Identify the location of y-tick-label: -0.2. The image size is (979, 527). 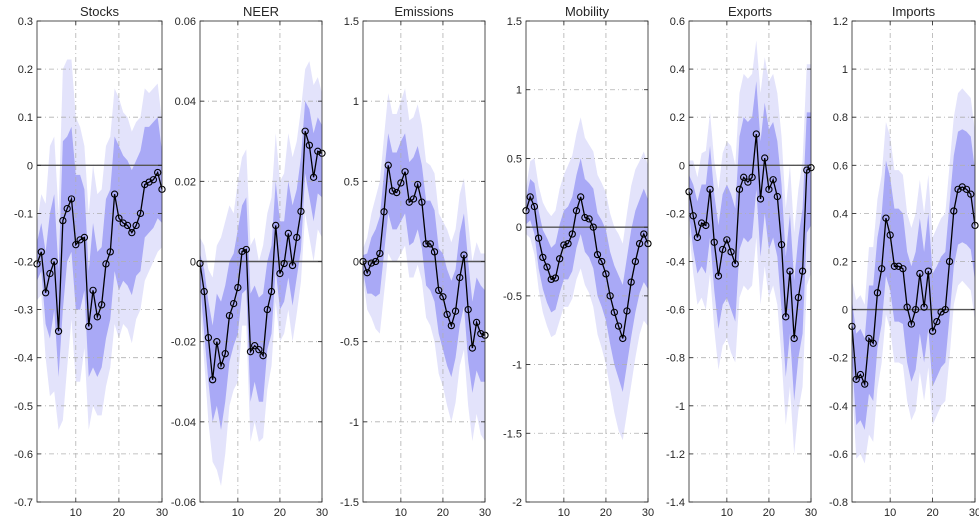
(675, 214).